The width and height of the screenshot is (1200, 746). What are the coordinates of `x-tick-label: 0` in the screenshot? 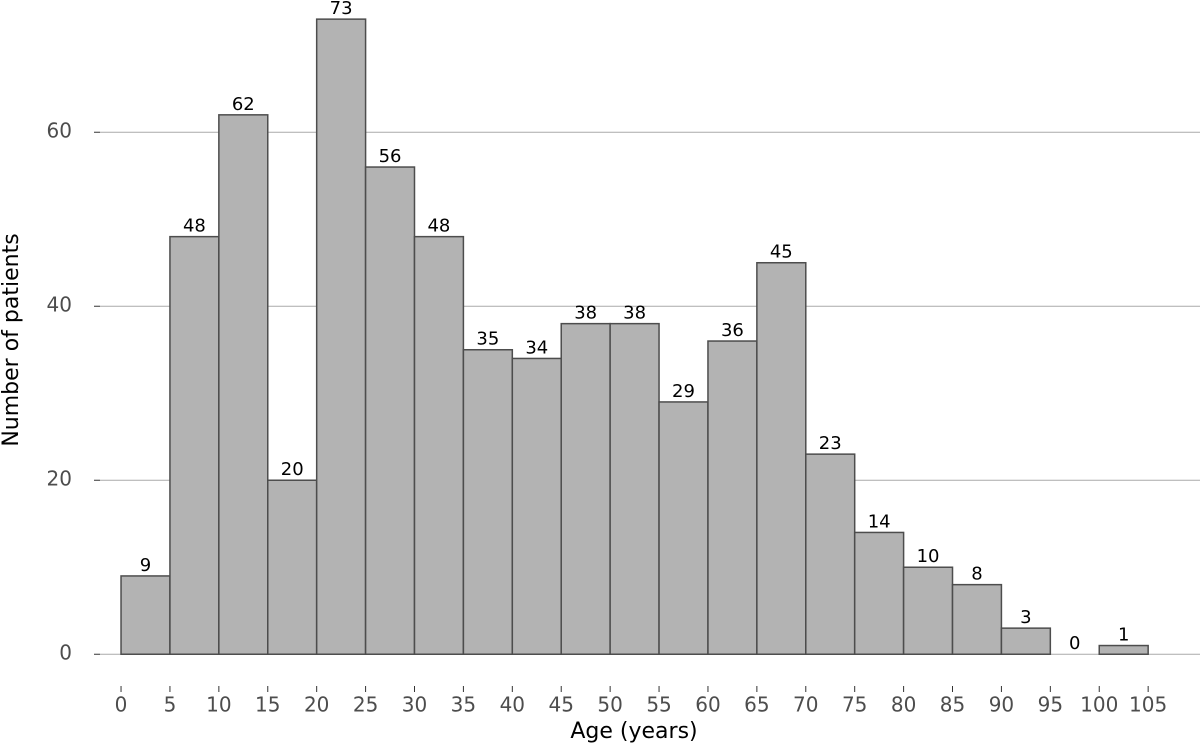 It's located at (121, 705).